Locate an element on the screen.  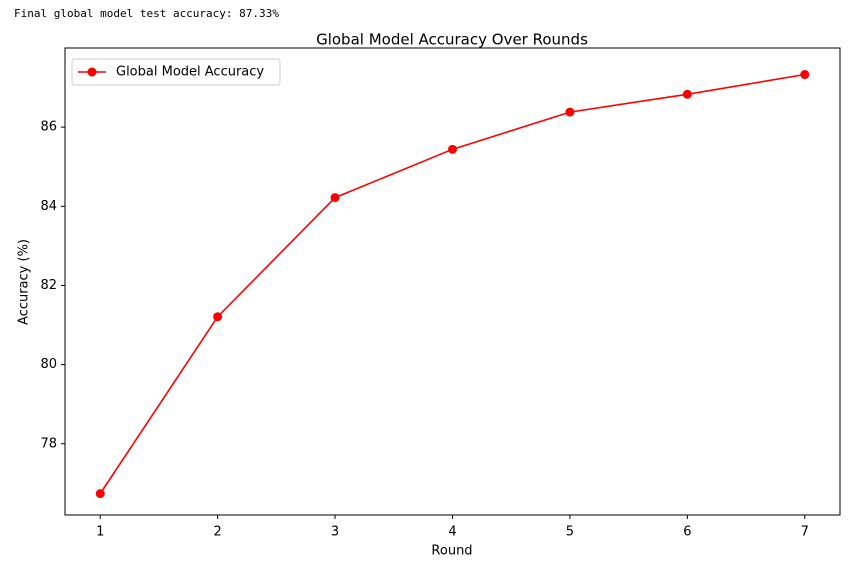
legend-label: Global Model Accuracy is located at coordinates (190, 72).